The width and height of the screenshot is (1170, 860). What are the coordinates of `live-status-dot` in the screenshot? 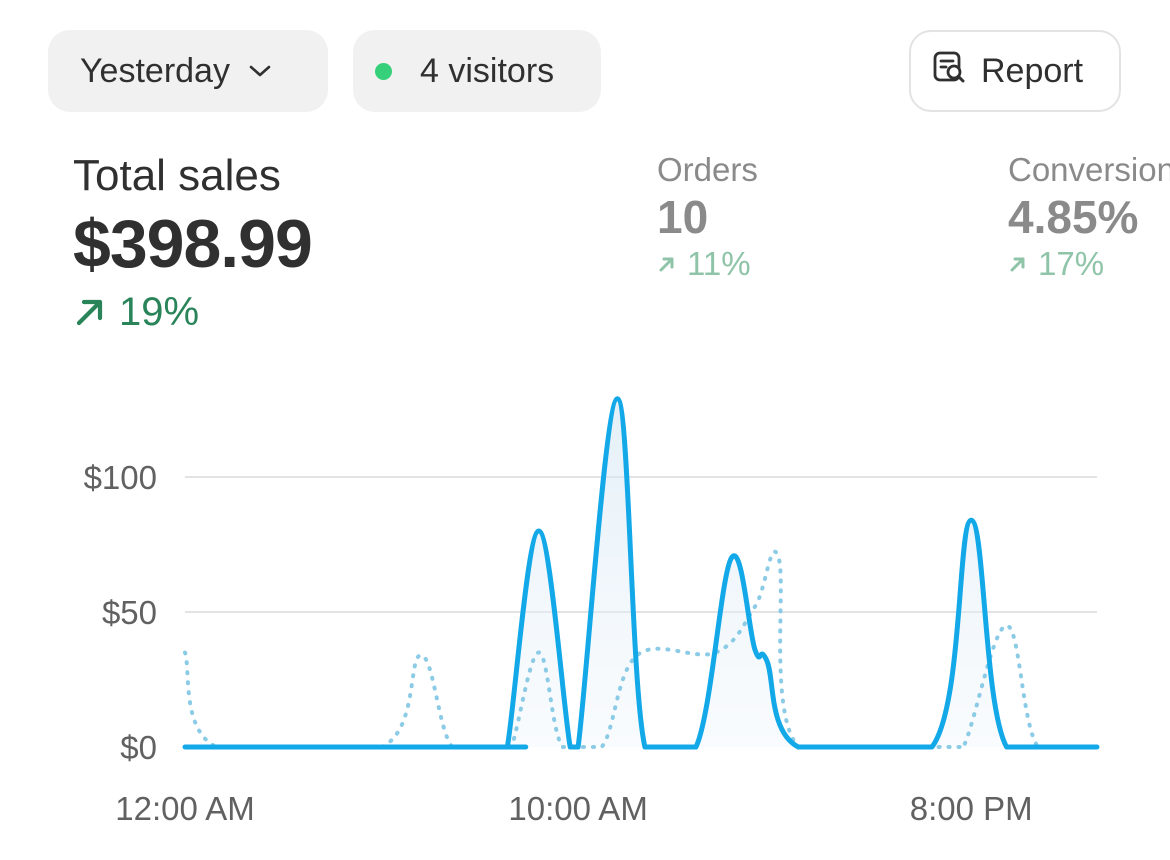 It's located at (383, 71).